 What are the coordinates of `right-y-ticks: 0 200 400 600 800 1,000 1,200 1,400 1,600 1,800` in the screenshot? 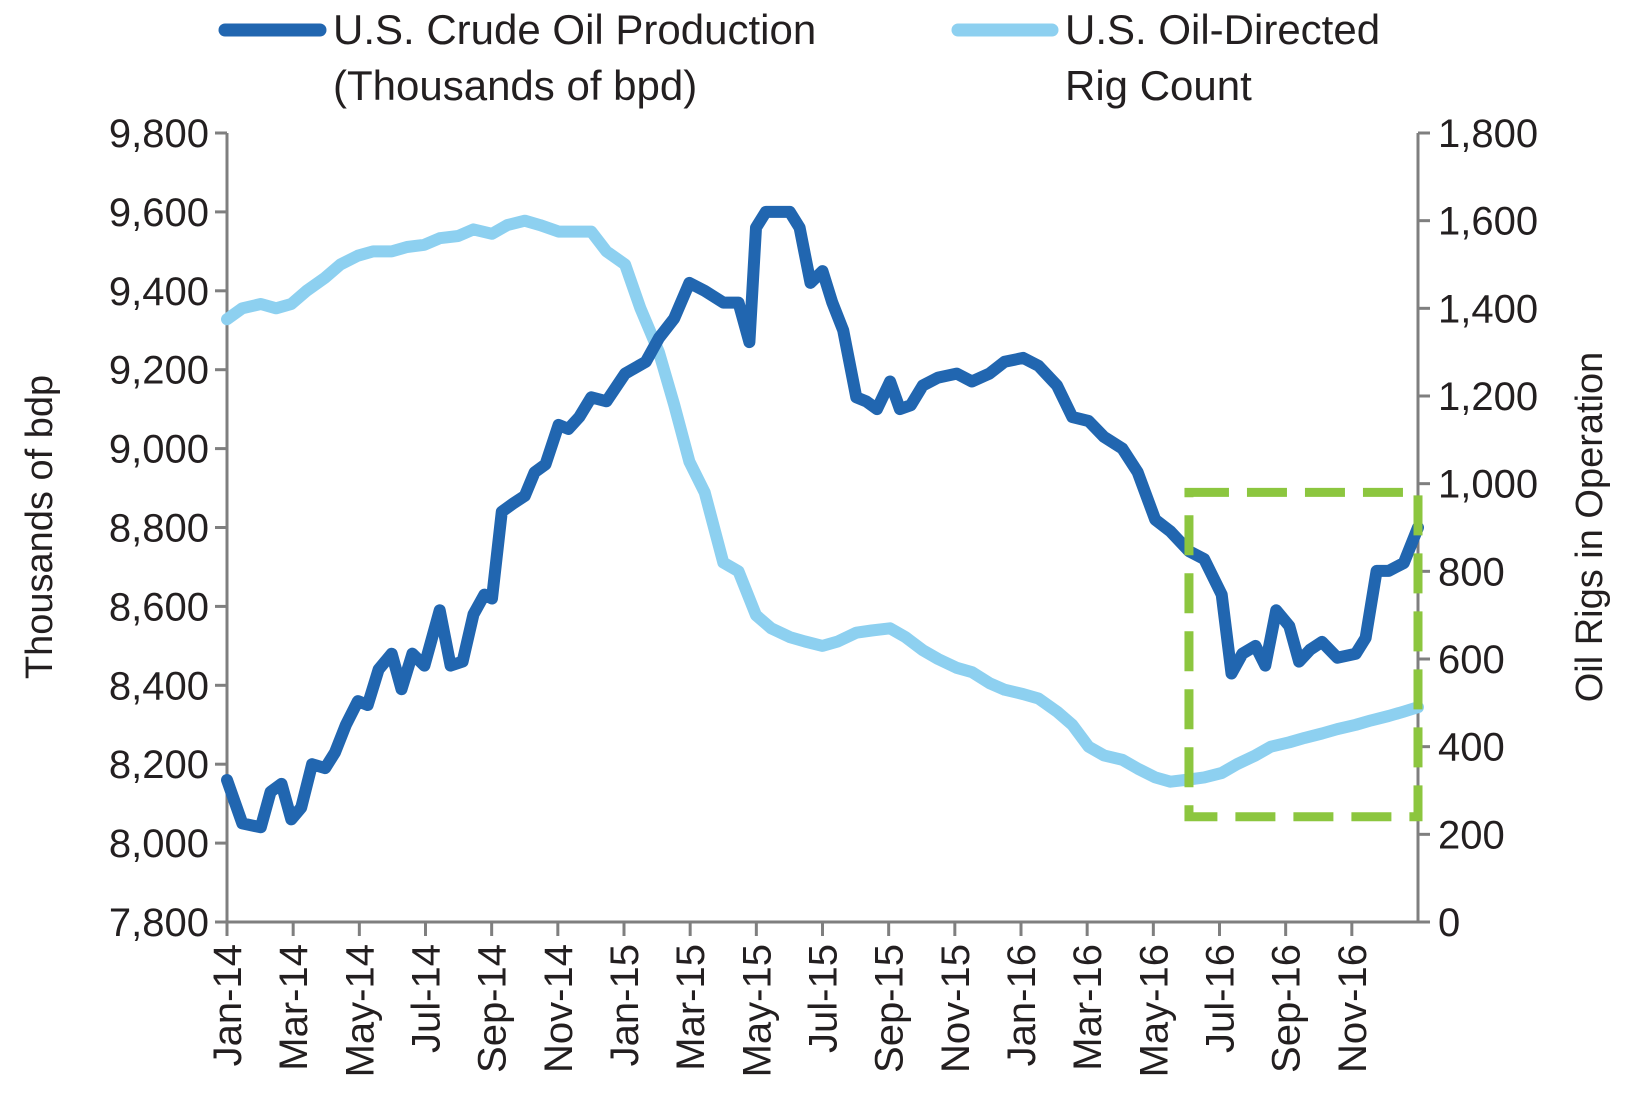 It's located at (1478, 528).